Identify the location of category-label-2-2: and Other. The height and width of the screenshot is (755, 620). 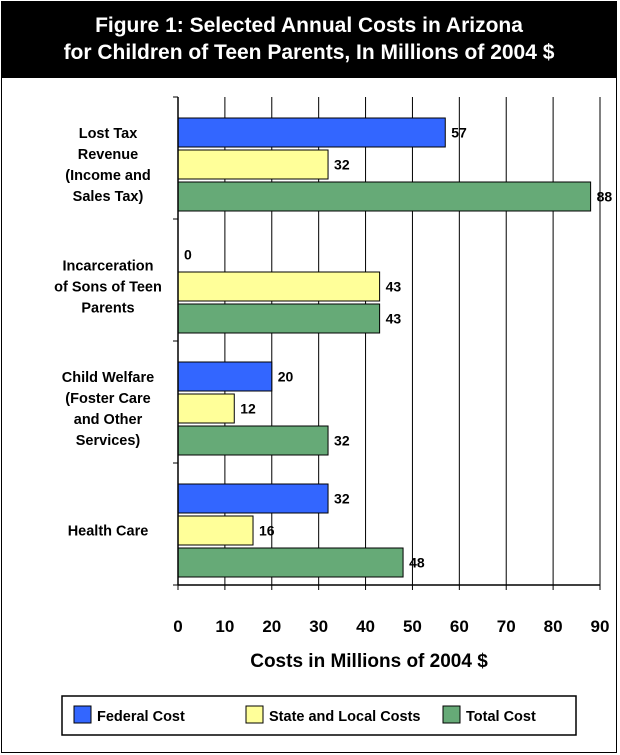
(108, 420).